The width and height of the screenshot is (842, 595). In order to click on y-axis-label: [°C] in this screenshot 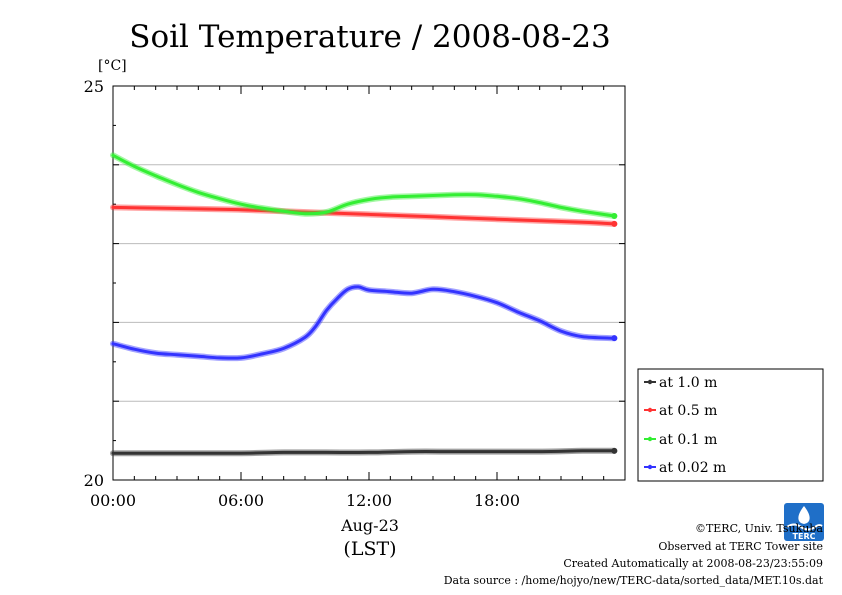, I will do `click(112, 66)`.